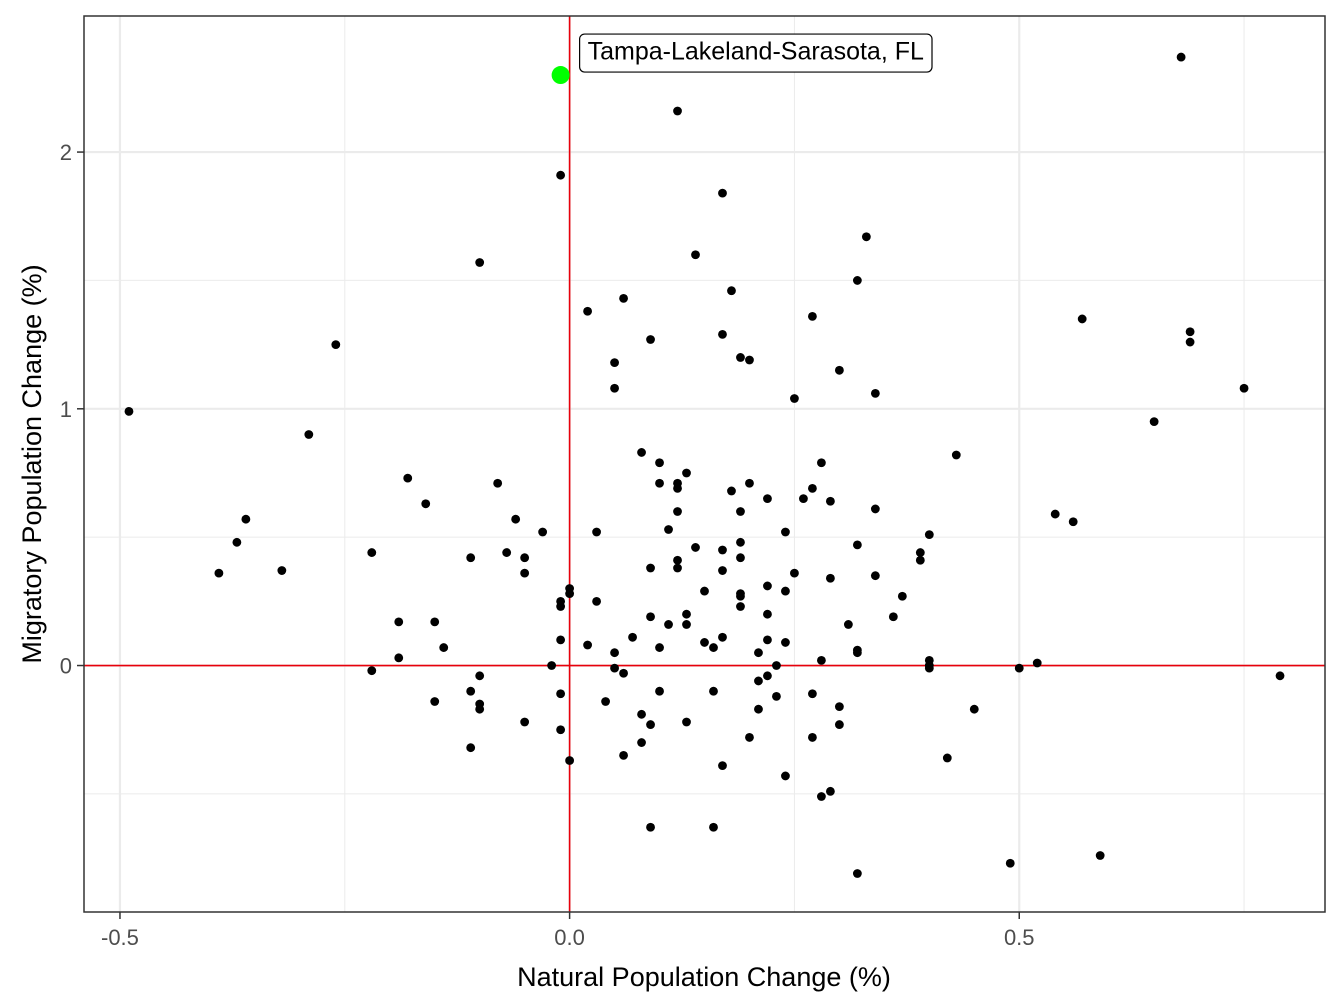 Image resolution: width=1344 pixels, height=1008 pixels. I want to click on y-axis-title: Migratory Population Change (%), so click(32, 463).